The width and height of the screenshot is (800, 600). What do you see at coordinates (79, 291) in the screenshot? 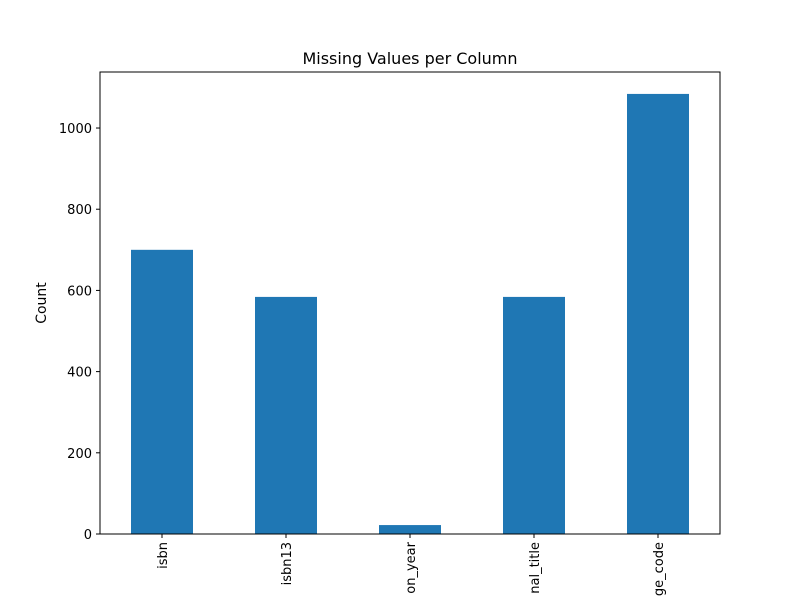
I see `y-tick-label: 600` at bounding box center [79, 291].